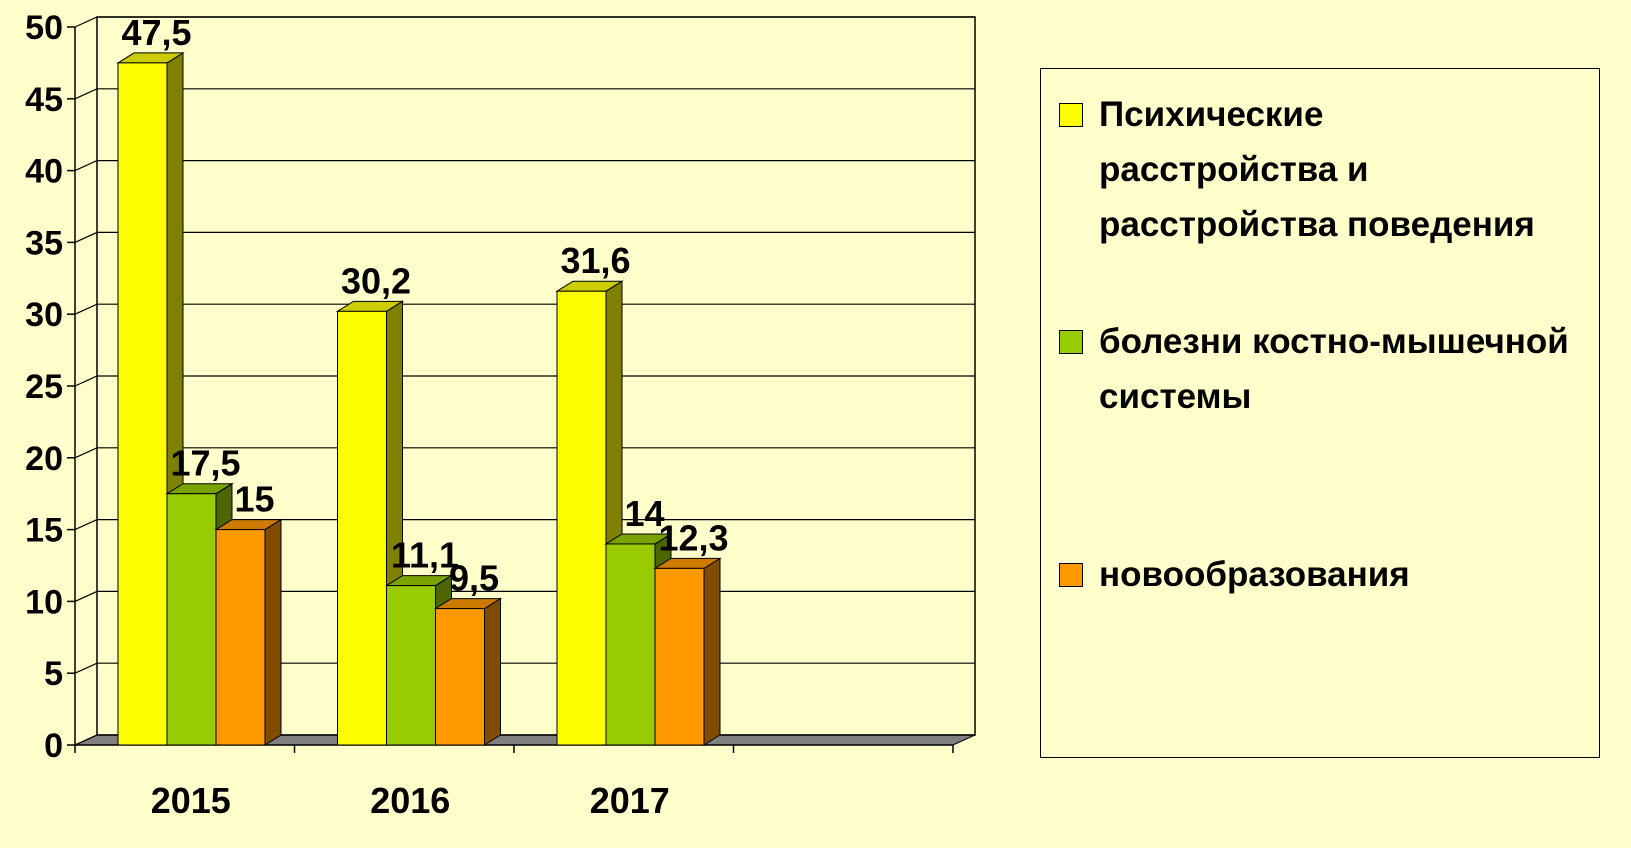 The height and width of the screenshot is (848, 1631). What do you see at coordinates (410, 800) in the screenshot?
I see `x-tick-label: 2016` at bounding box center [410, 800].